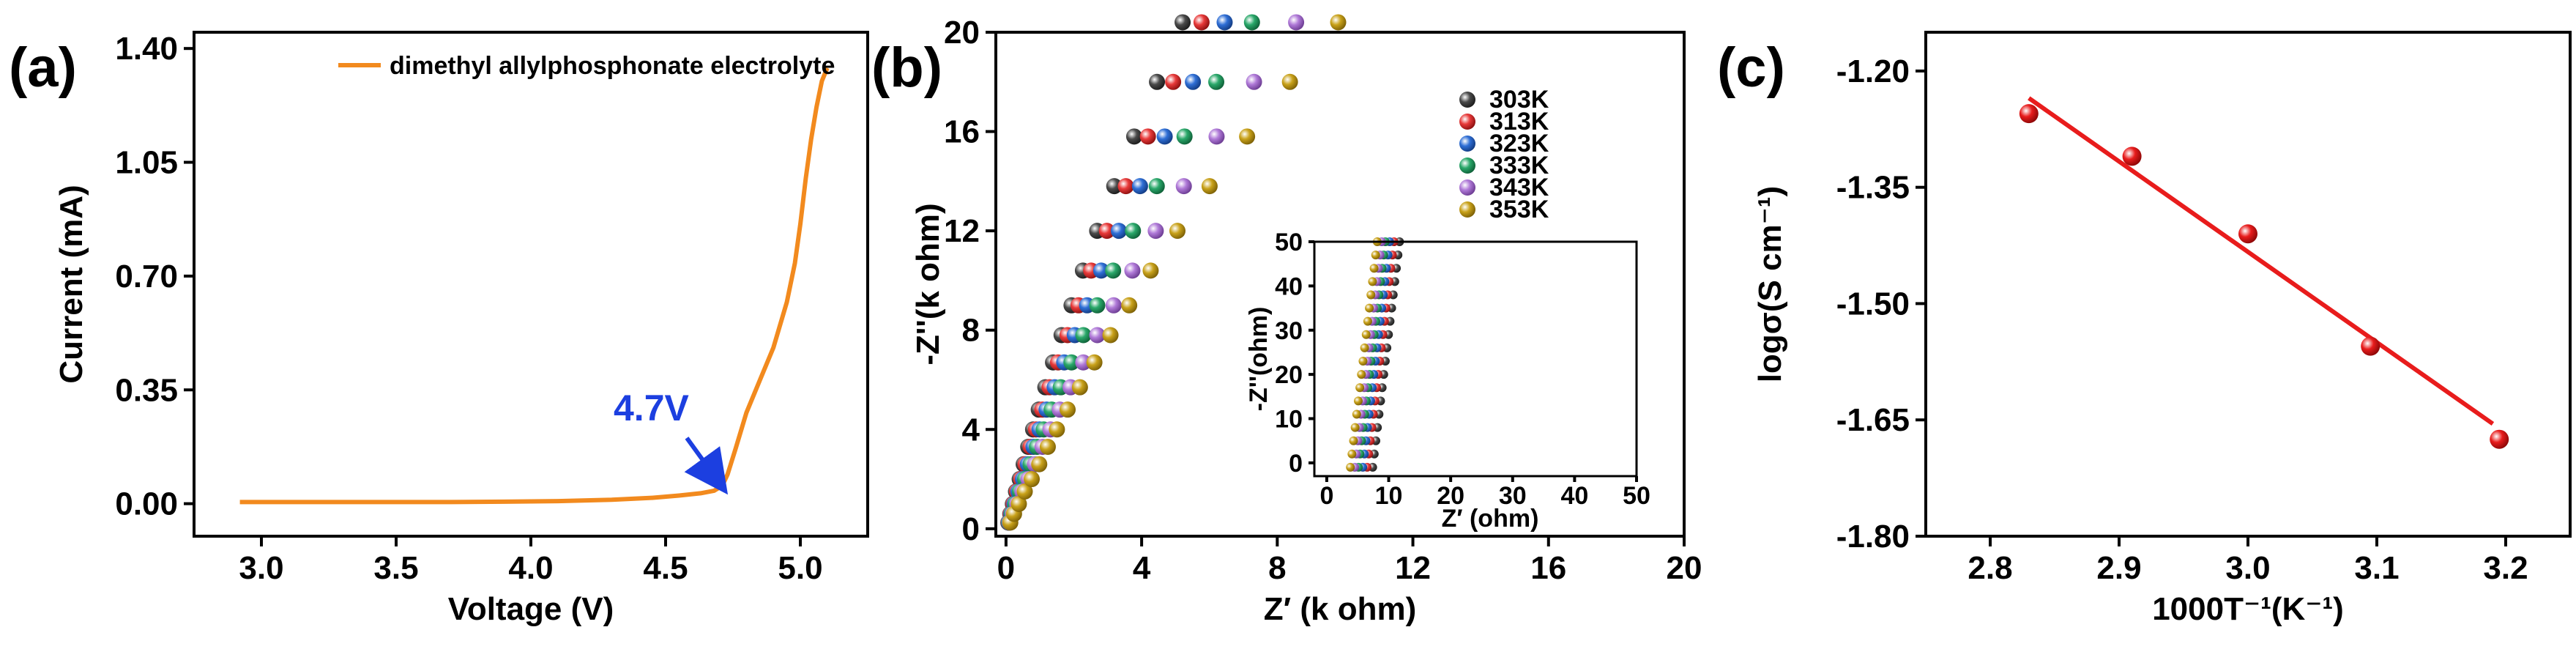 This screenshot has height=649, width=2576. I want to click on chart-b-x-ticks: 0 4 8 12 16 20, so click(1349, 561).